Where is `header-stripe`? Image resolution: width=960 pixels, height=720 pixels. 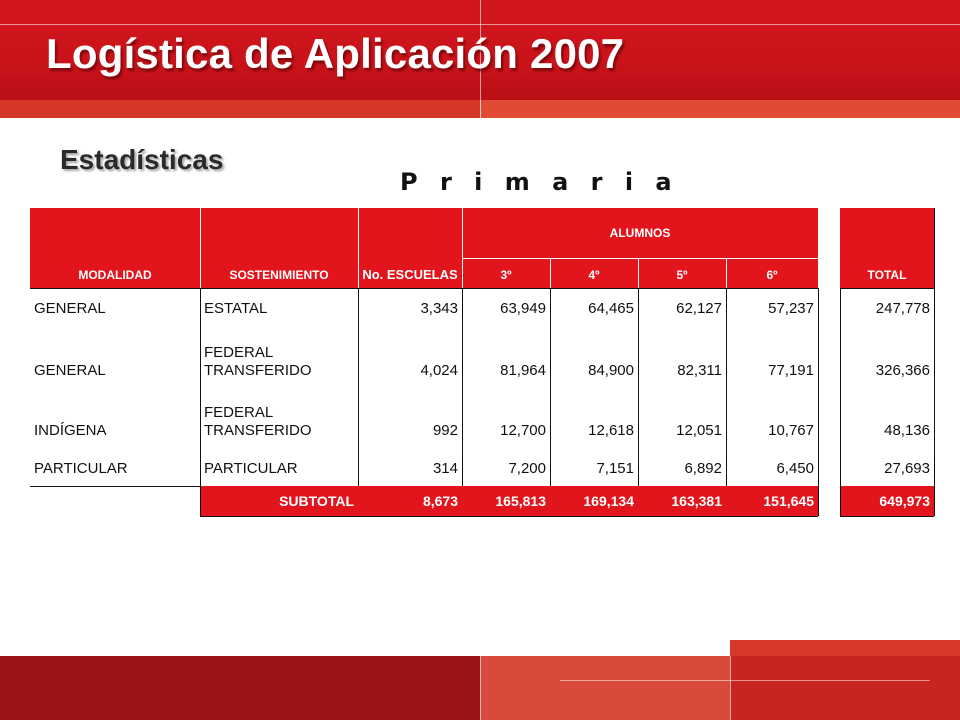 header-stripe is located at coordinates (480, 109).